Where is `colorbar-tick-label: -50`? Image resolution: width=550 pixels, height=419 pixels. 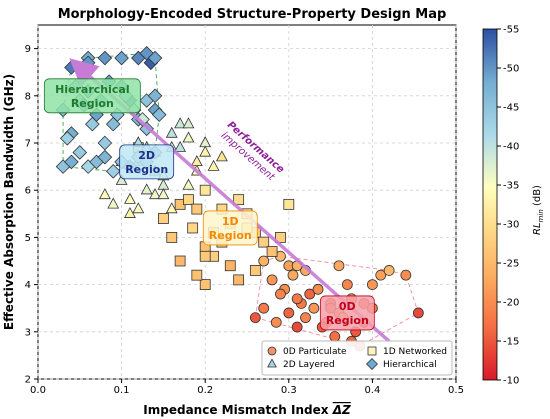
colorbar-tick-label: -50 is located at coordinates (511, 69).